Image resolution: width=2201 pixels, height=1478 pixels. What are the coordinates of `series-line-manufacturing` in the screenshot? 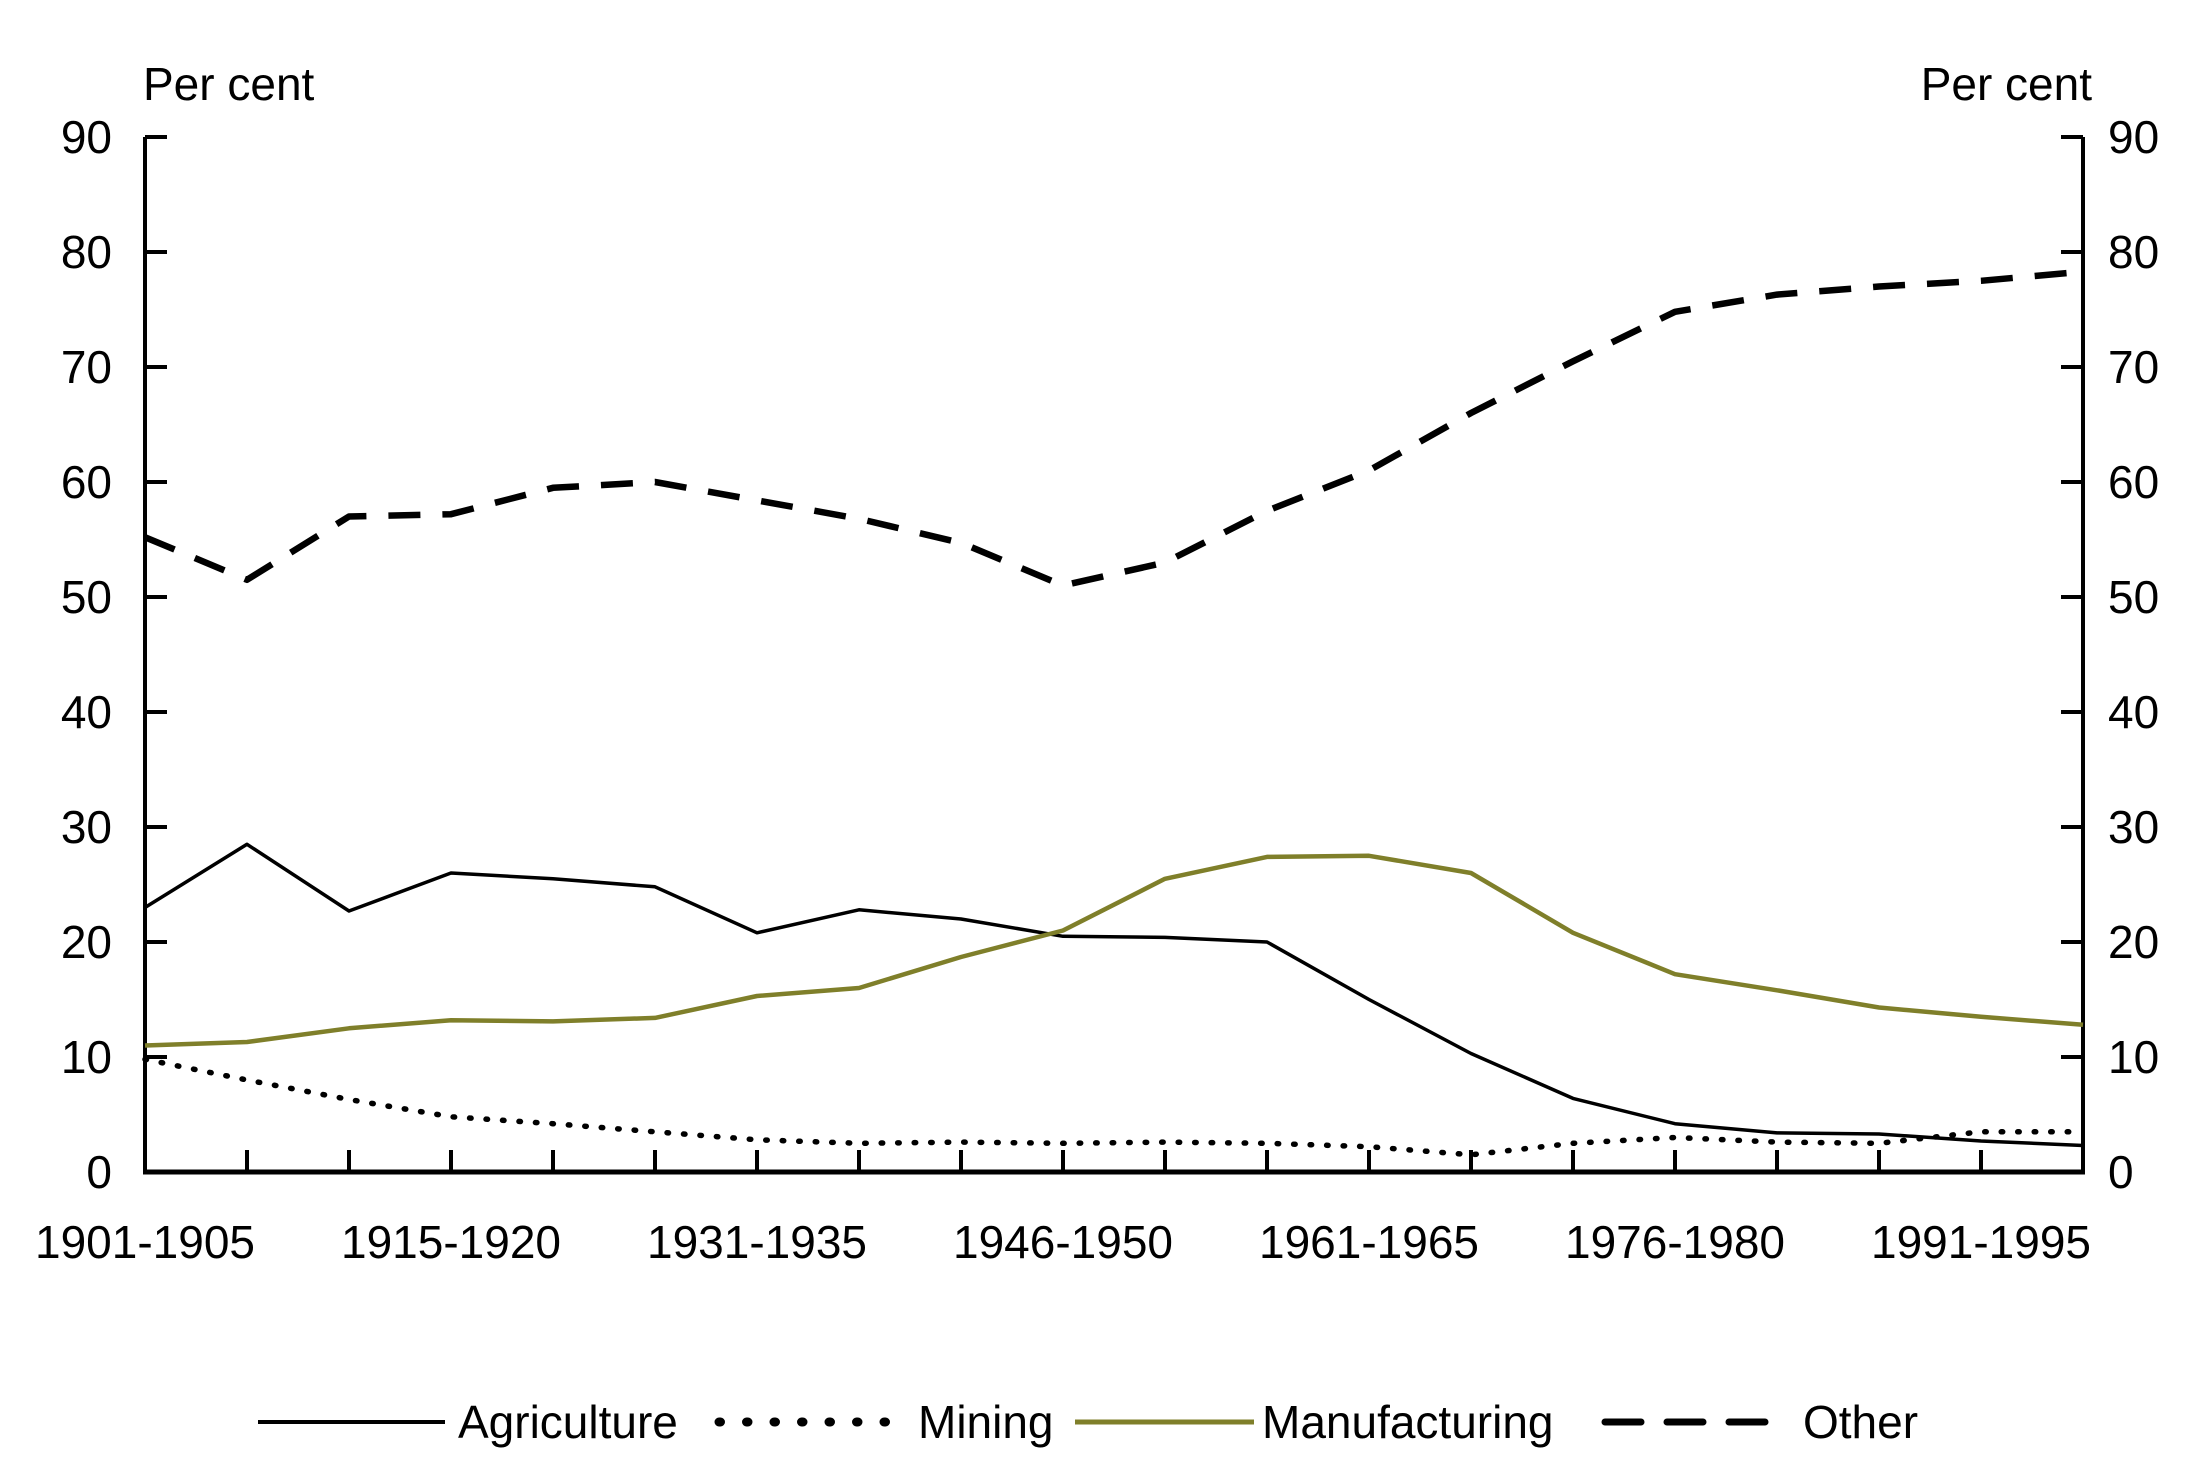 It's located at (1114, 950).